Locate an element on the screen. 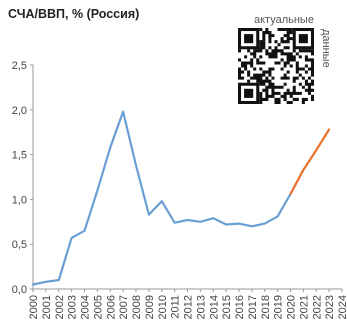 This screenshot has width=347, height=322. x-tick-label: 2014 is located at coordinates (214, 307).